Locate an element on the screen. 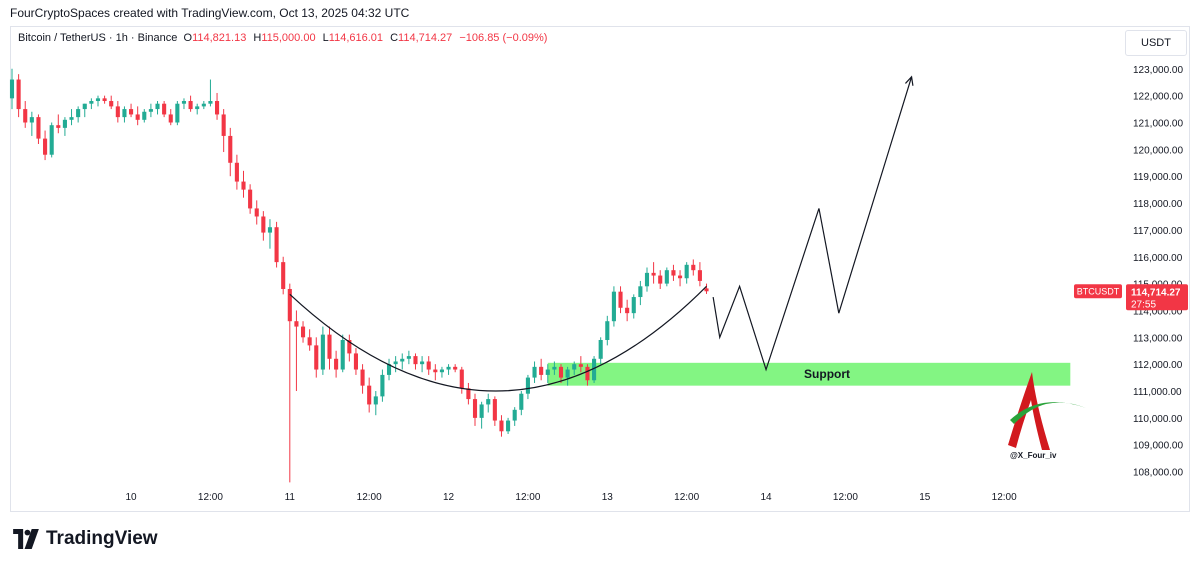 The height and width of the screenshot is (567, 1200). support-zone is located at coordinates (809, 374).